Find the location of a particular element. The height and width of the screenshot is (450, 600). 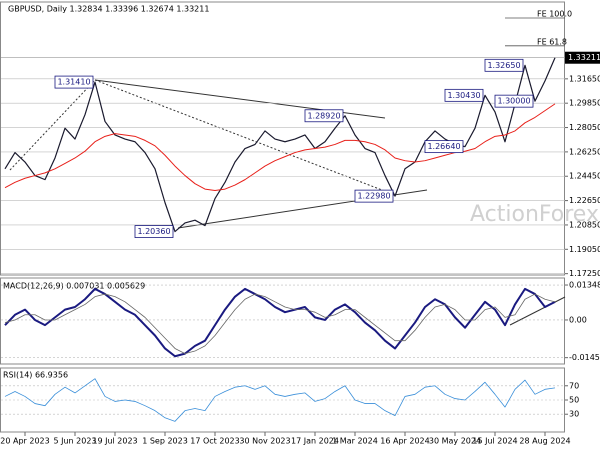

y-tick-label: -0.014554 is located at coordinates (584, 357).